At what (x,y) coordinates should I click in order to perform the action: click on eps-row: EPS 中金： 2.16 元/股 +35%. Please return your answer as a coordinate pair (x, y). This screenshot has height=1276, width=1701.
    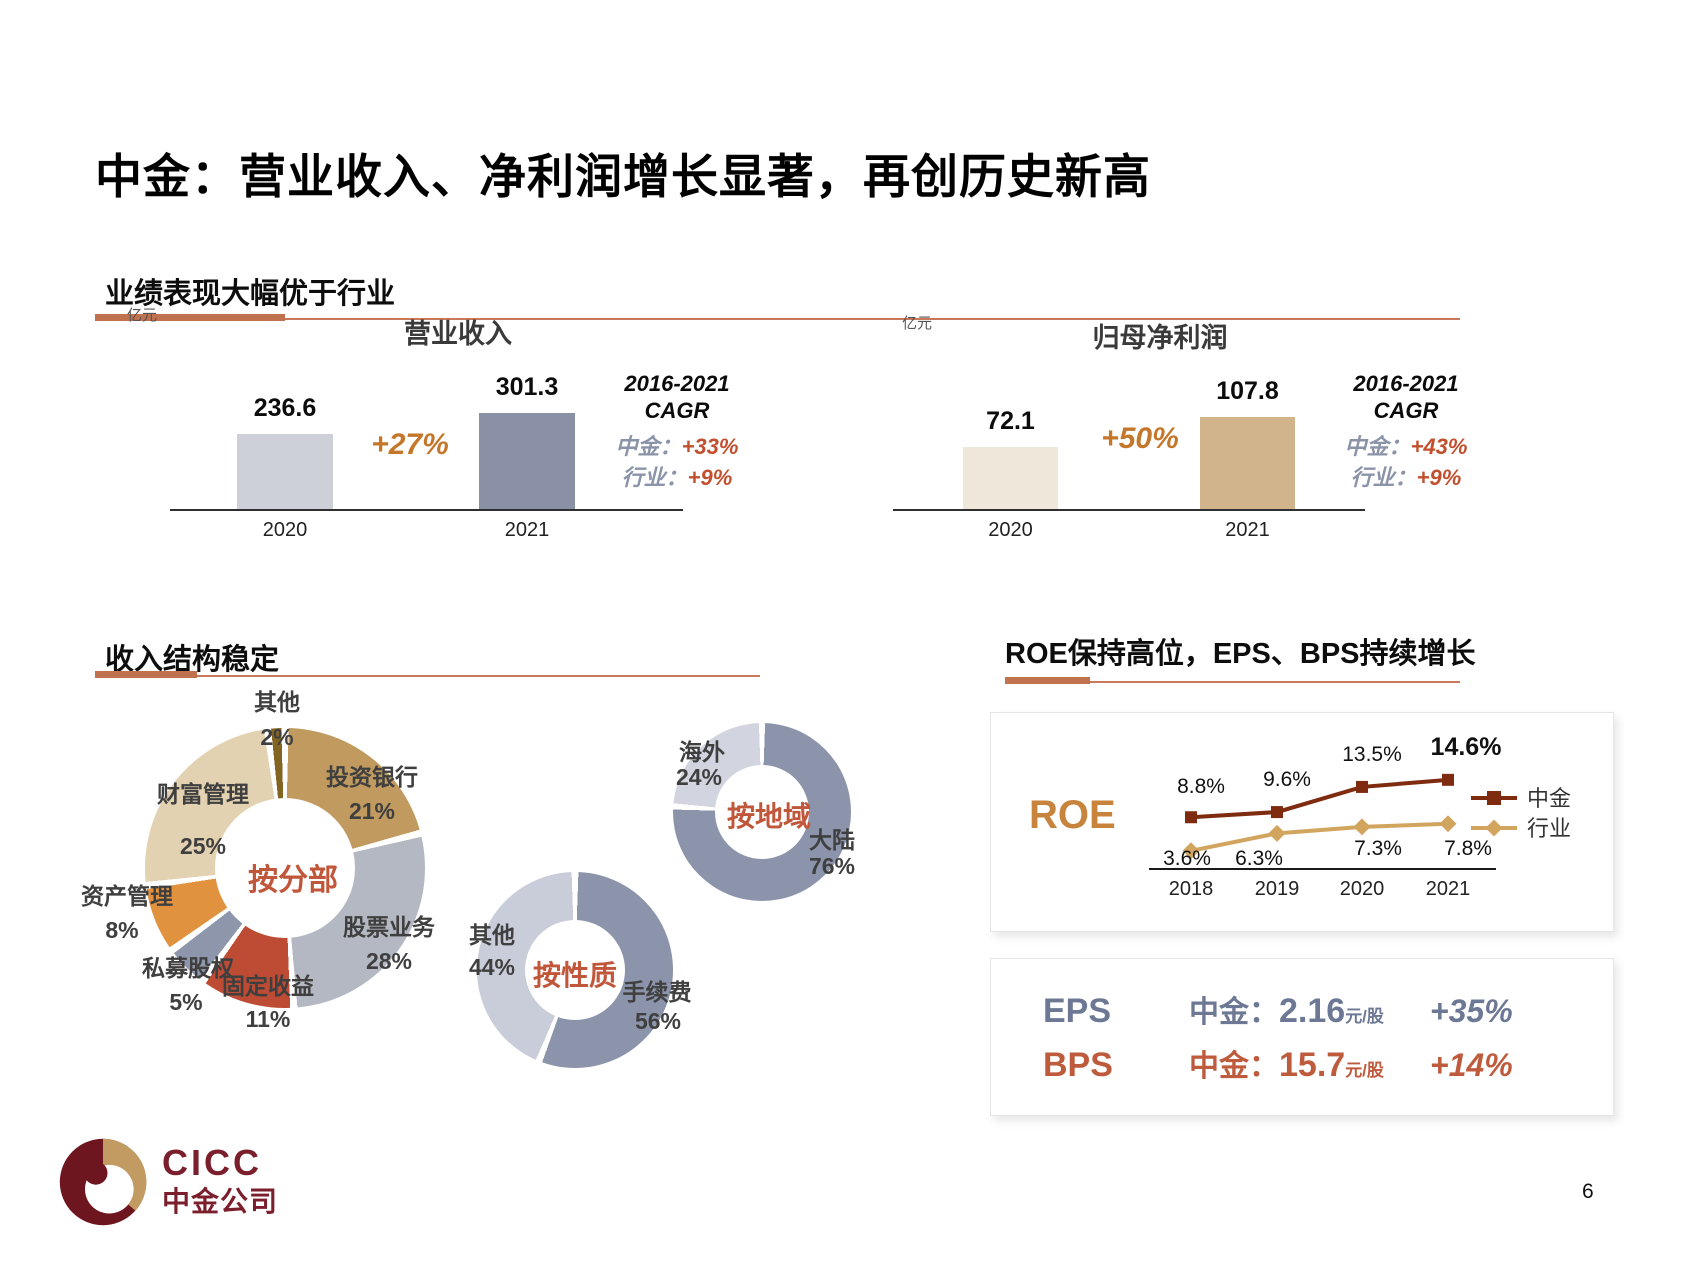
    Looking at the image, I should click on (1278, 1009).